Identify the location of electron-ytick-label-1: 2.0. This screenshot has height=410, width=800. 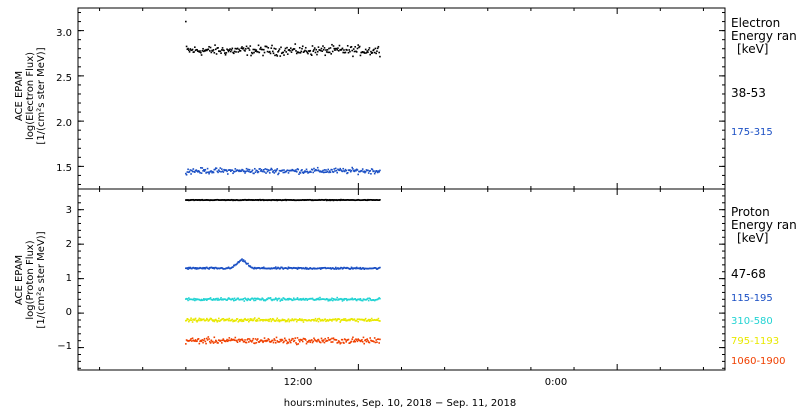
(64, 123).